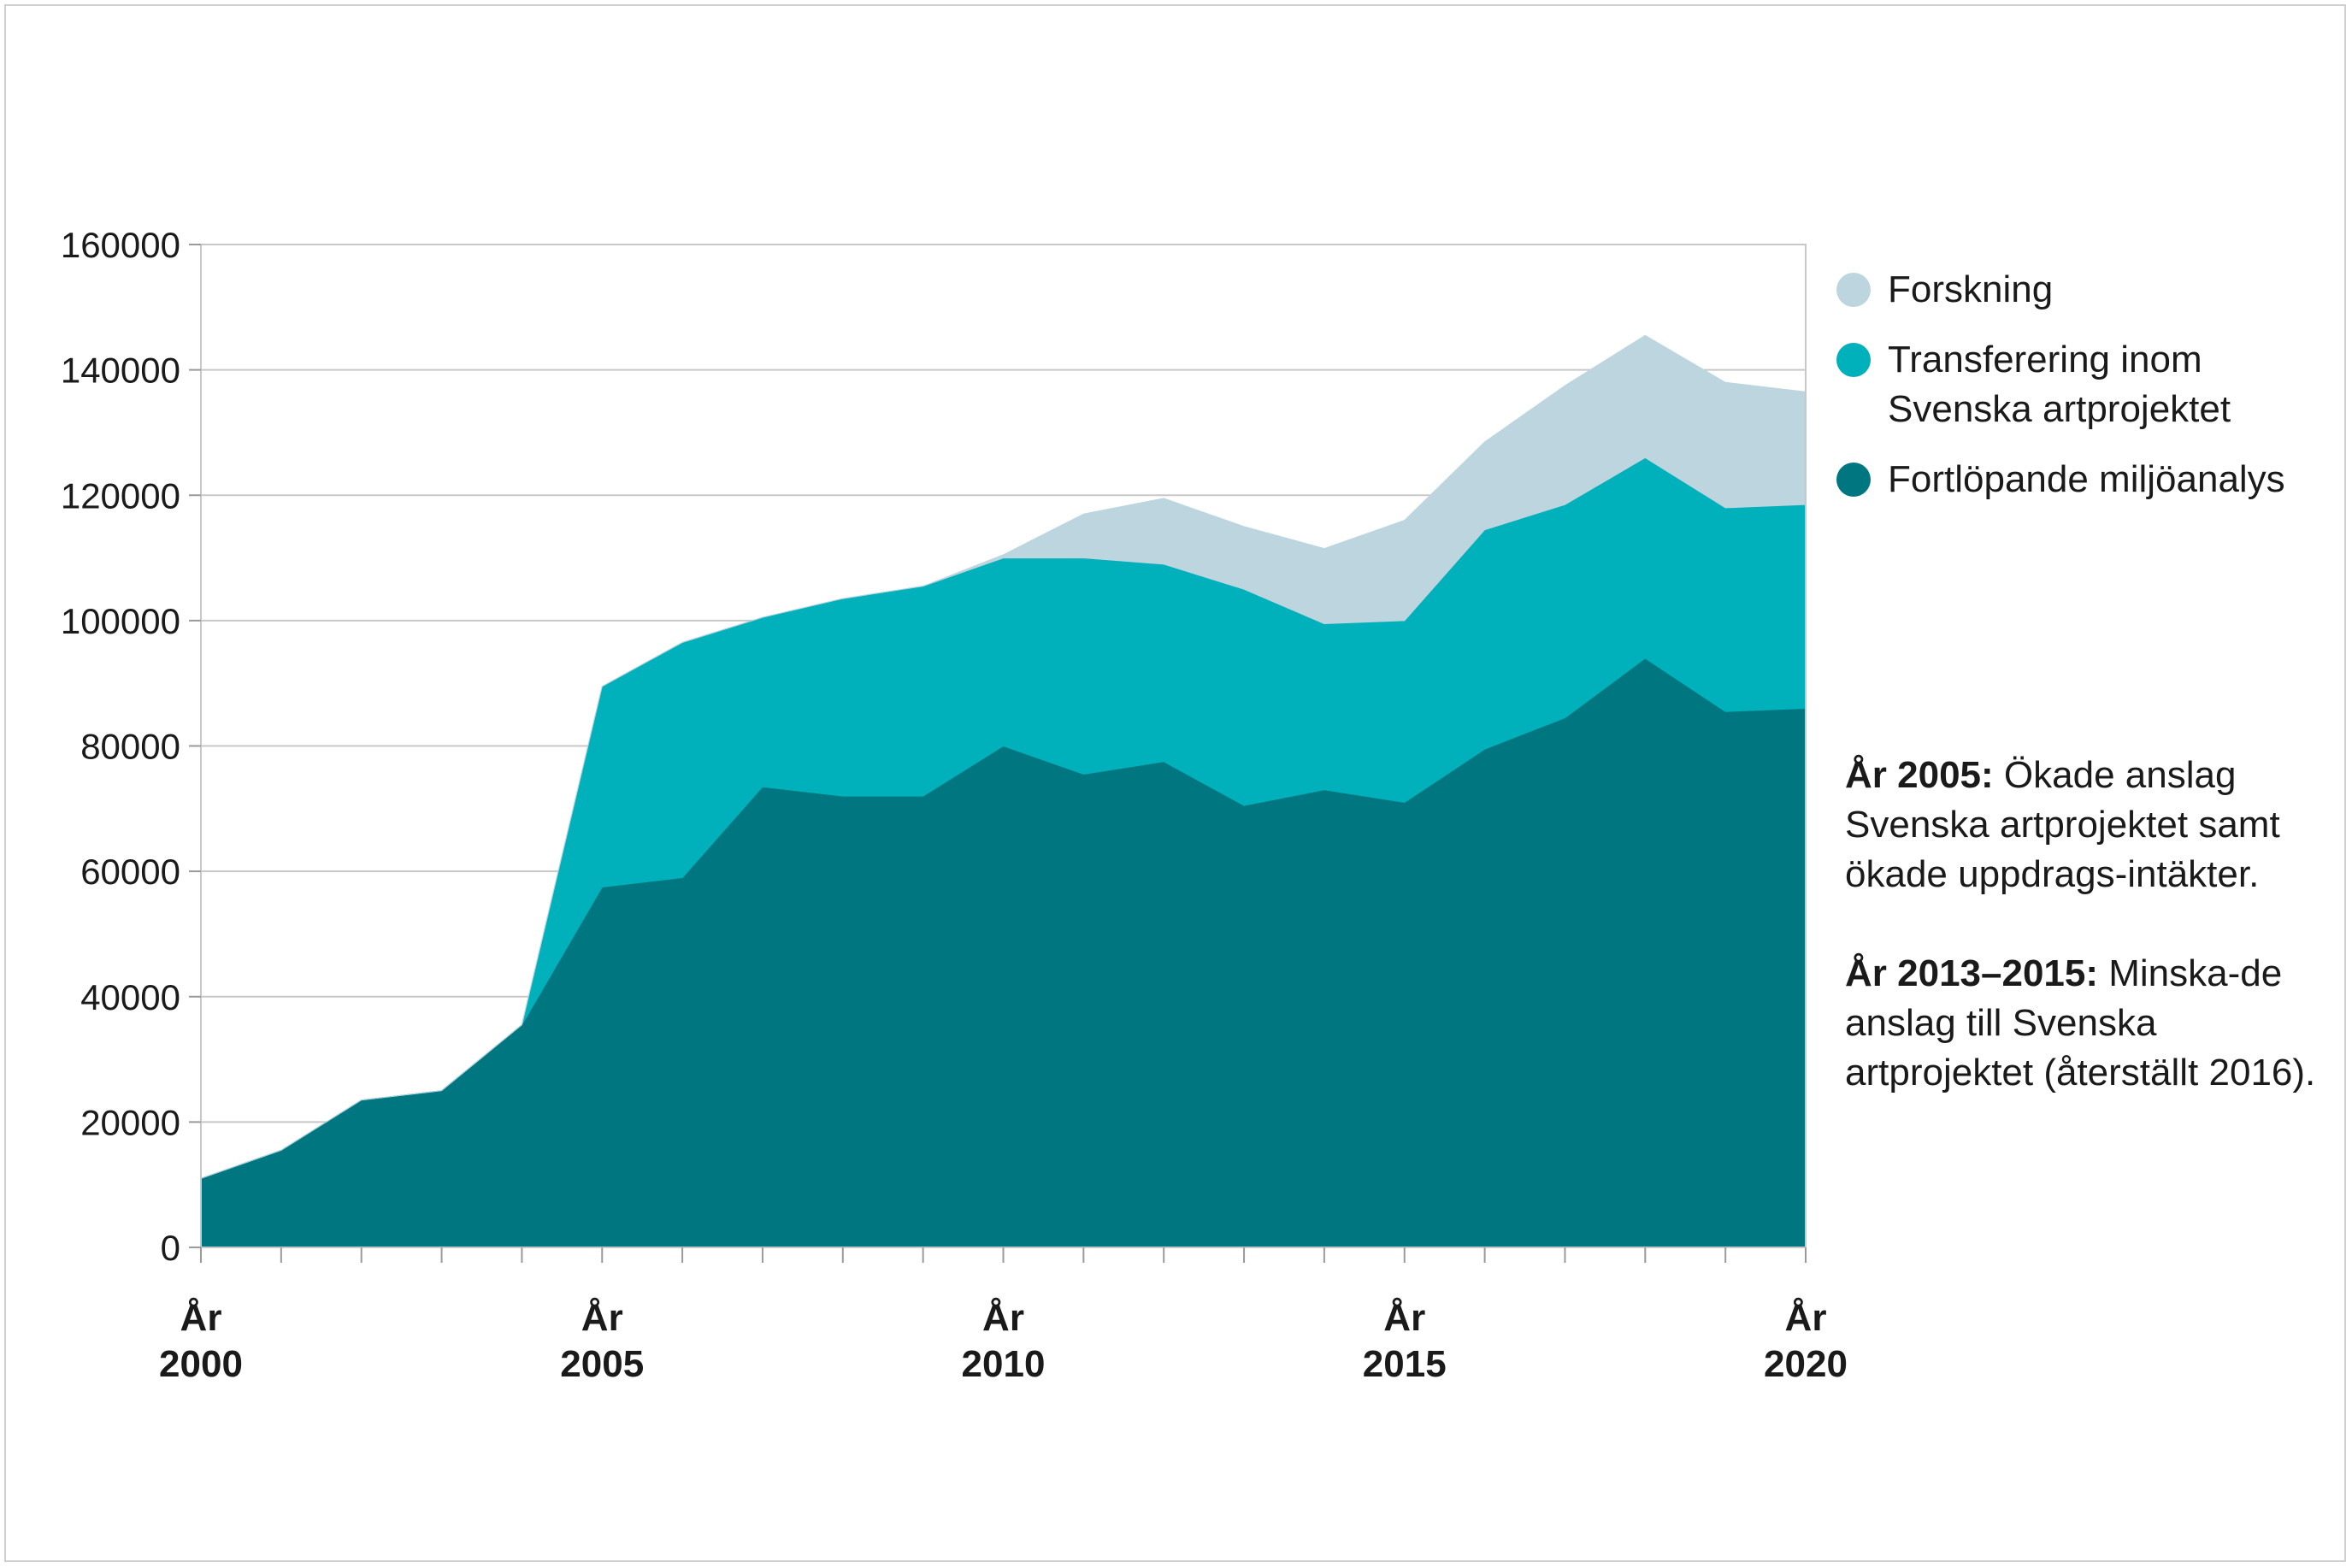 This screenshot has height=1568, width=2352. Describe the element at coordinates (1004, 1364) in the screenshot. I see `x-tick-label: 2010` at that location.